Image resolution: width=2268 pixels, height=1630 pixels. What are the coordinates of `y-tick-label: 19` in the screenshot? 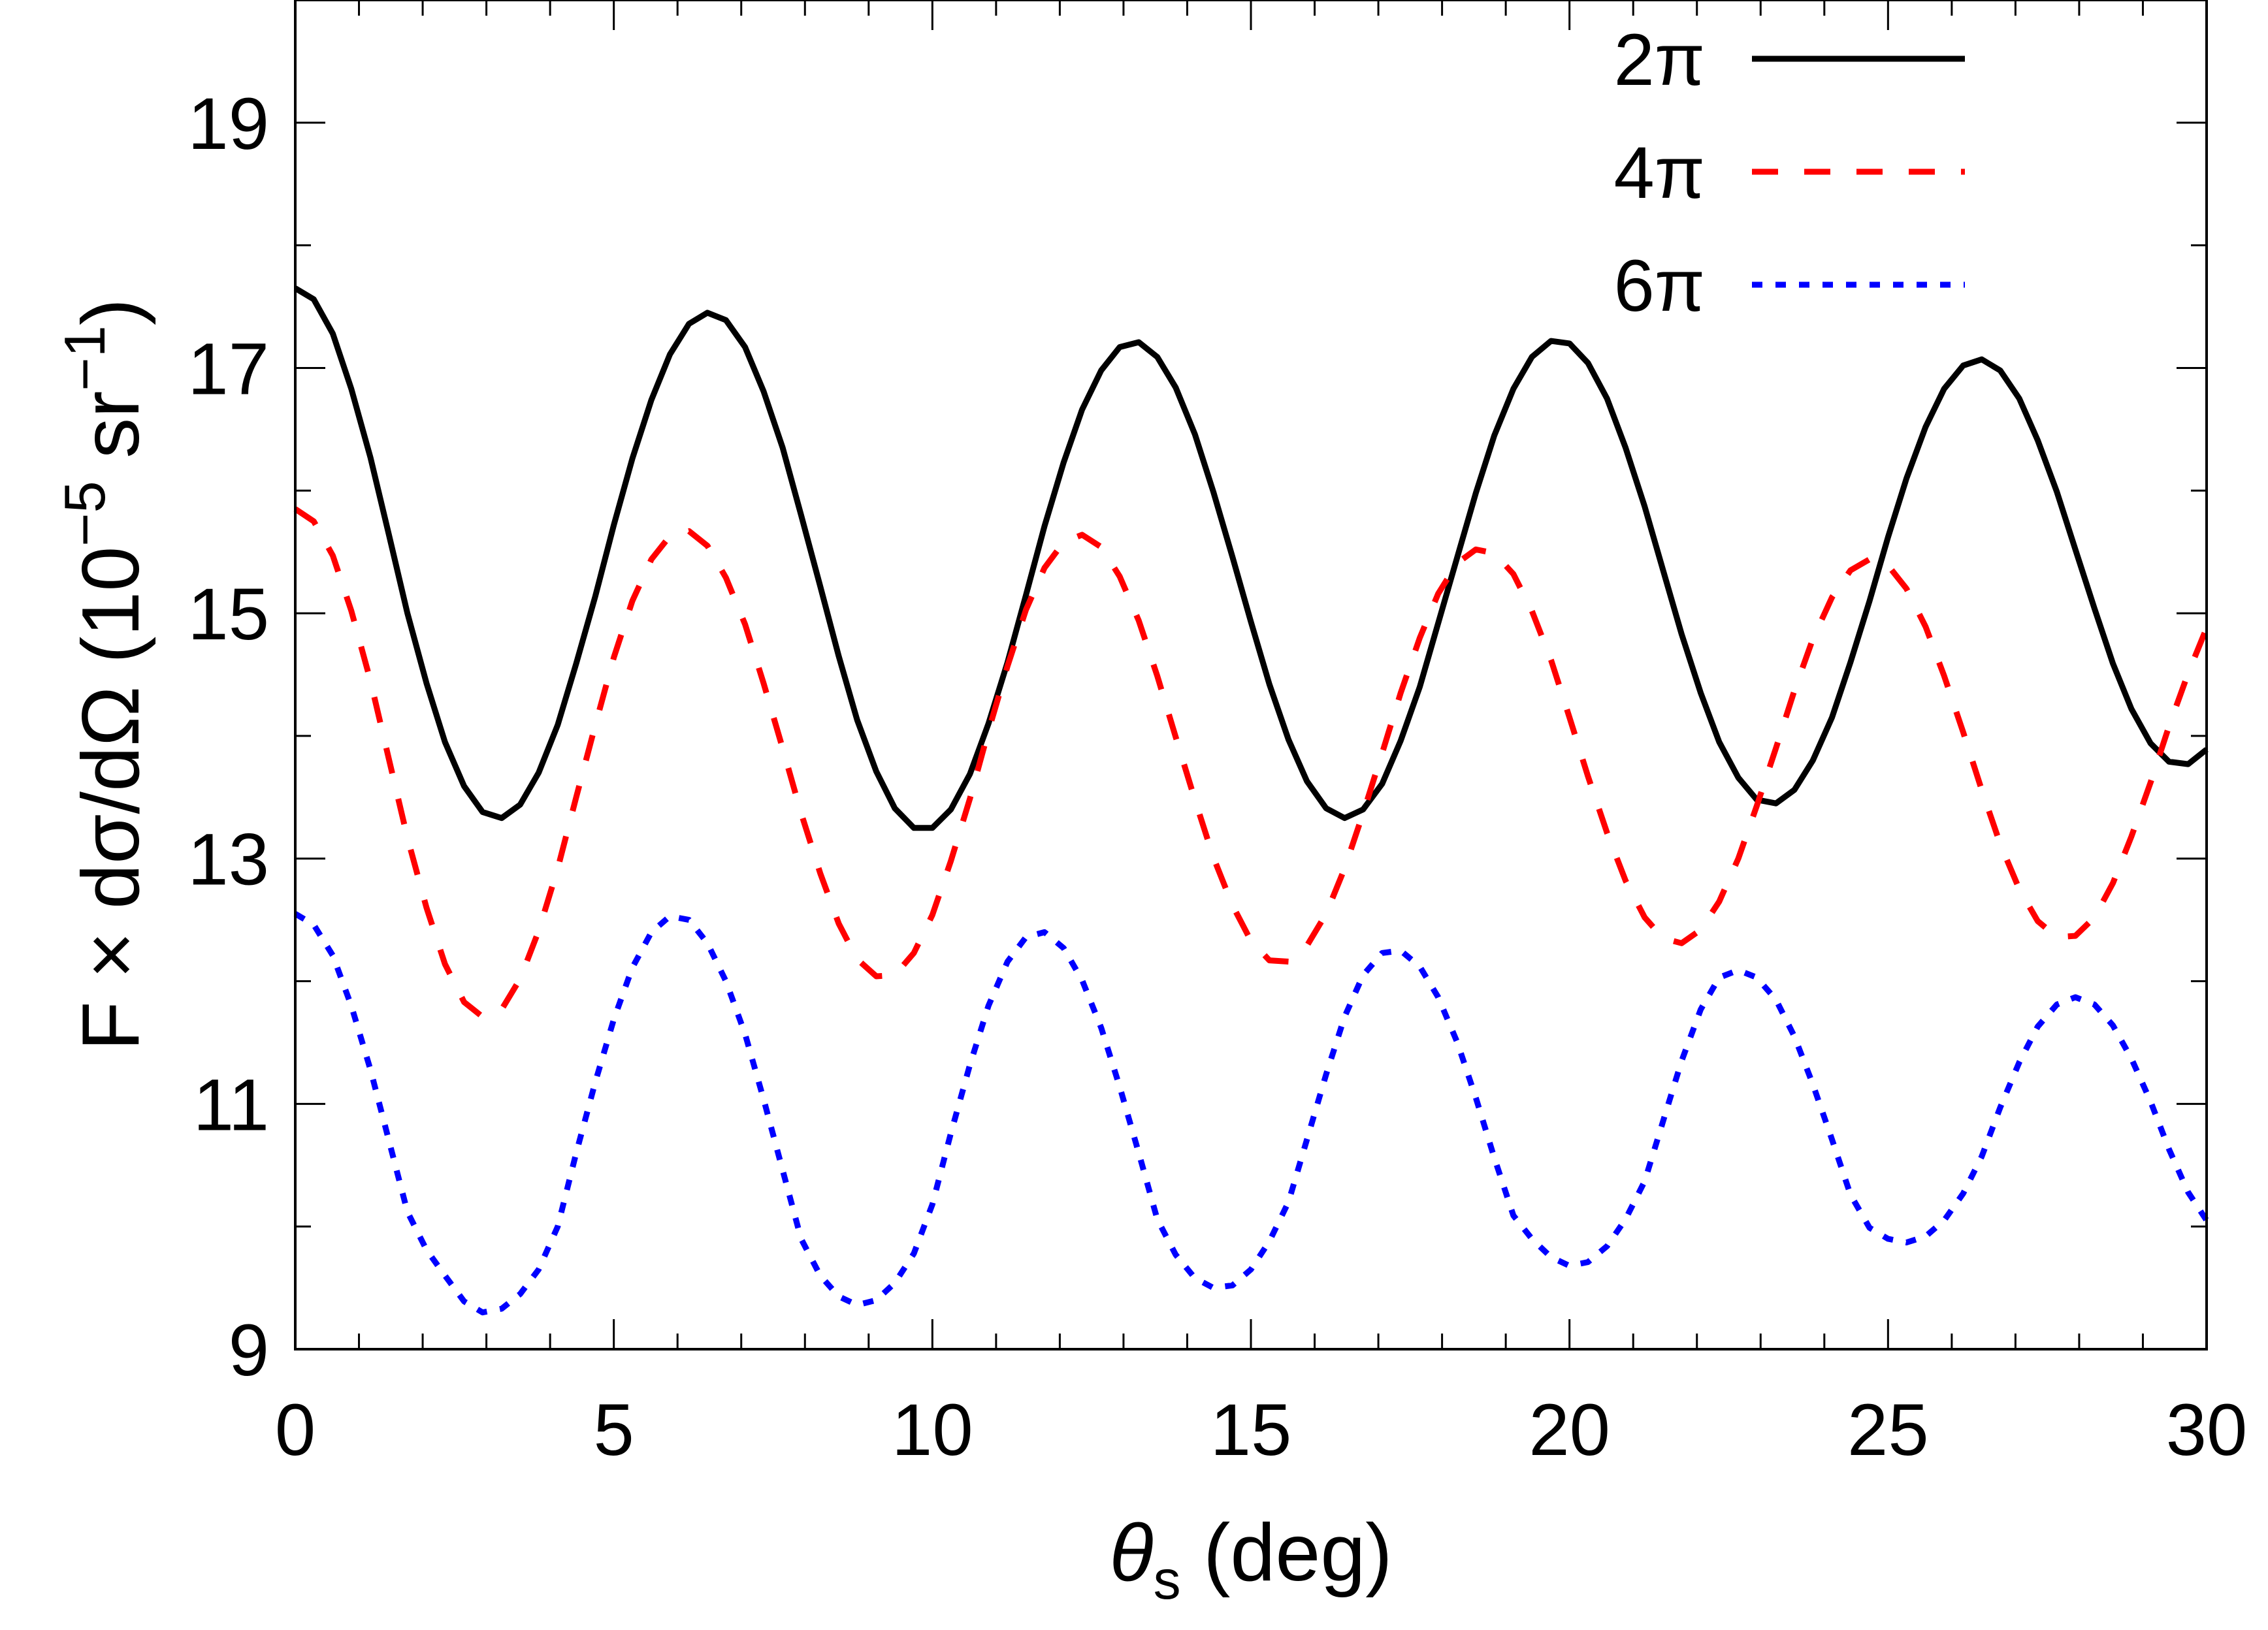 It's located at (228, 124).